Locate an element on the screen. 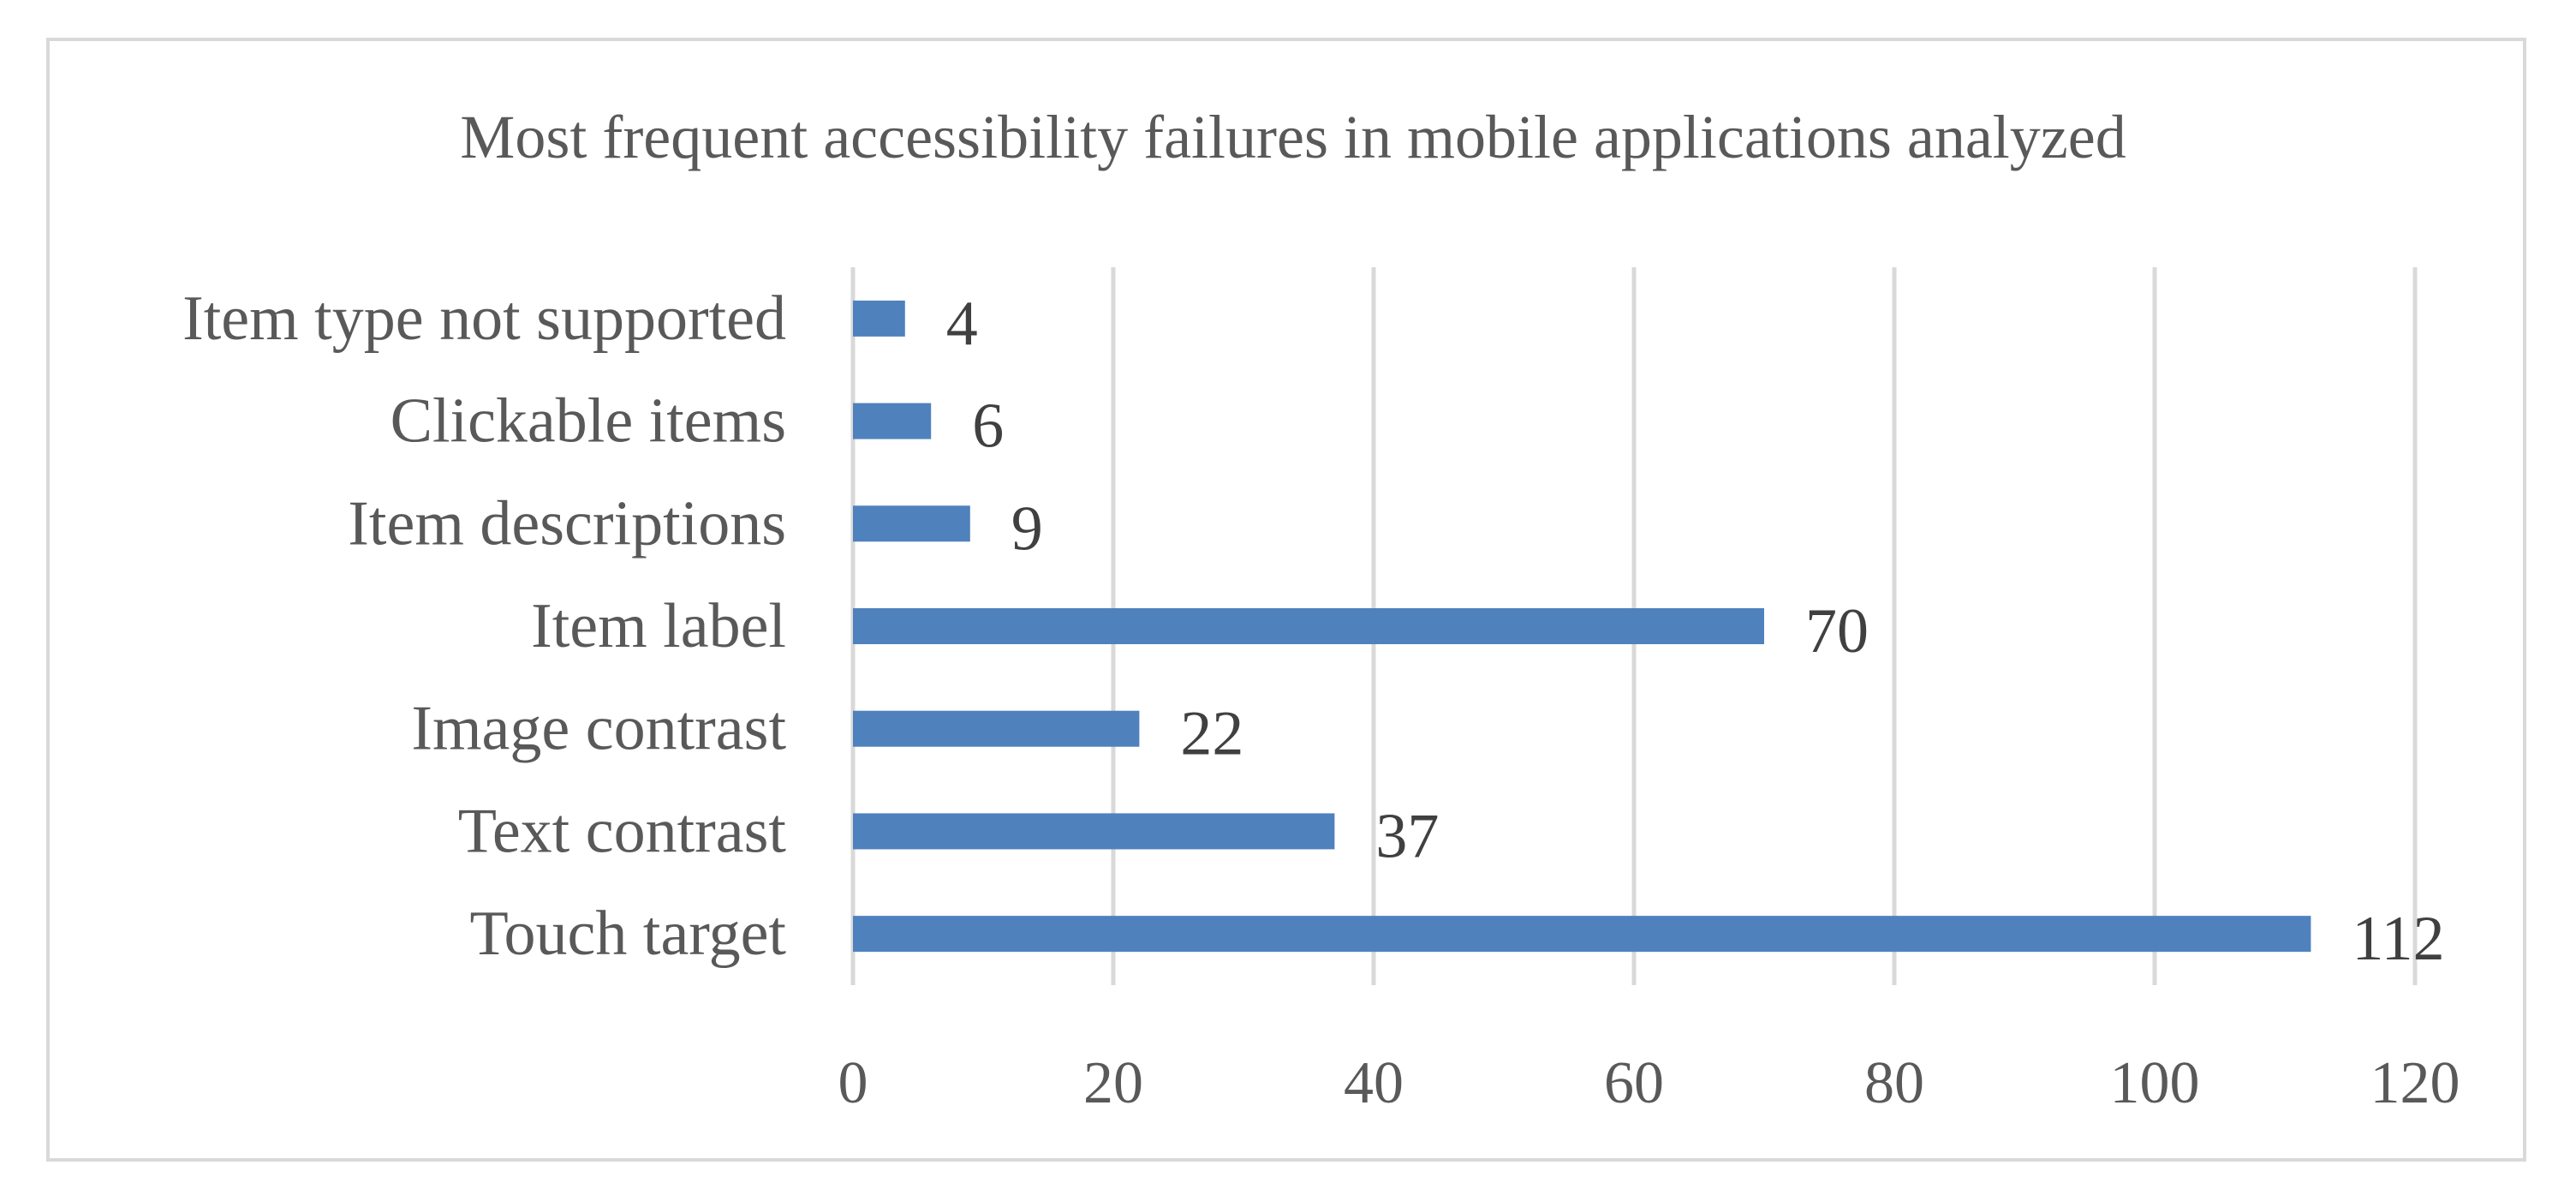  x-axis-tick-labels: 0 20 40 60 80 100 120 is located at coordinates (1649, 1083).